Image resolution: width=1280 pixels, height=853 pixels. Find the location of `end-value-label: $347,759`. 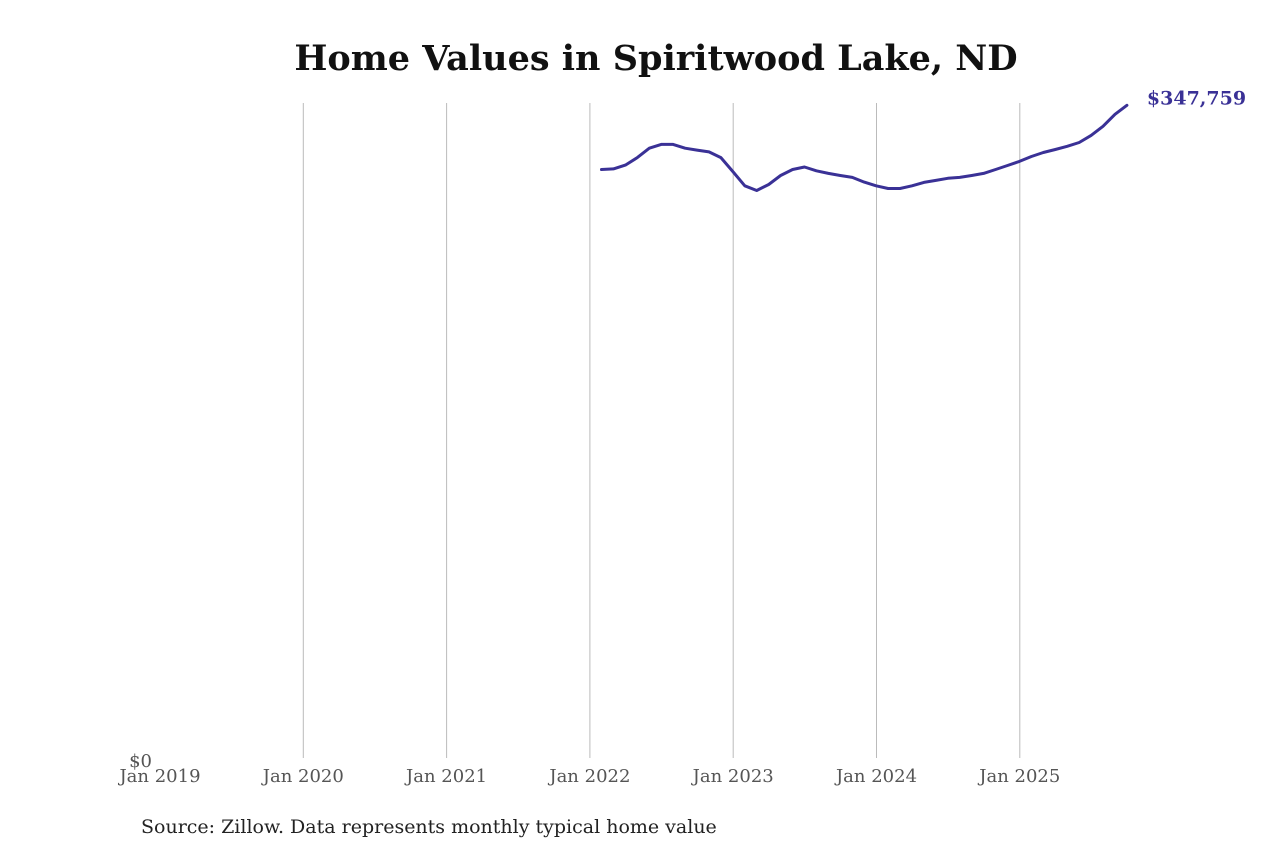

end-value-label: $347,759 is located at coordinates (1196, 98).